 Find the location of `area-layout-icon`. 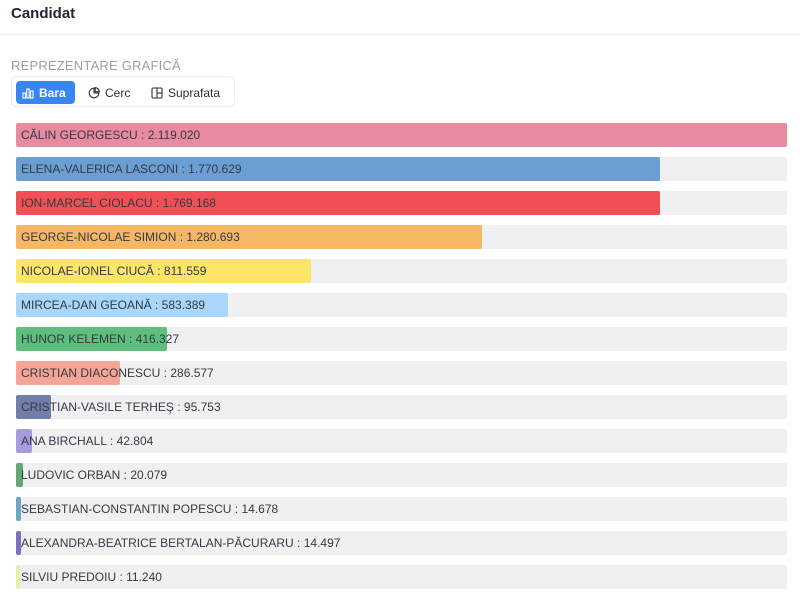

area-layout-icon is located at coordinates (157, 92).